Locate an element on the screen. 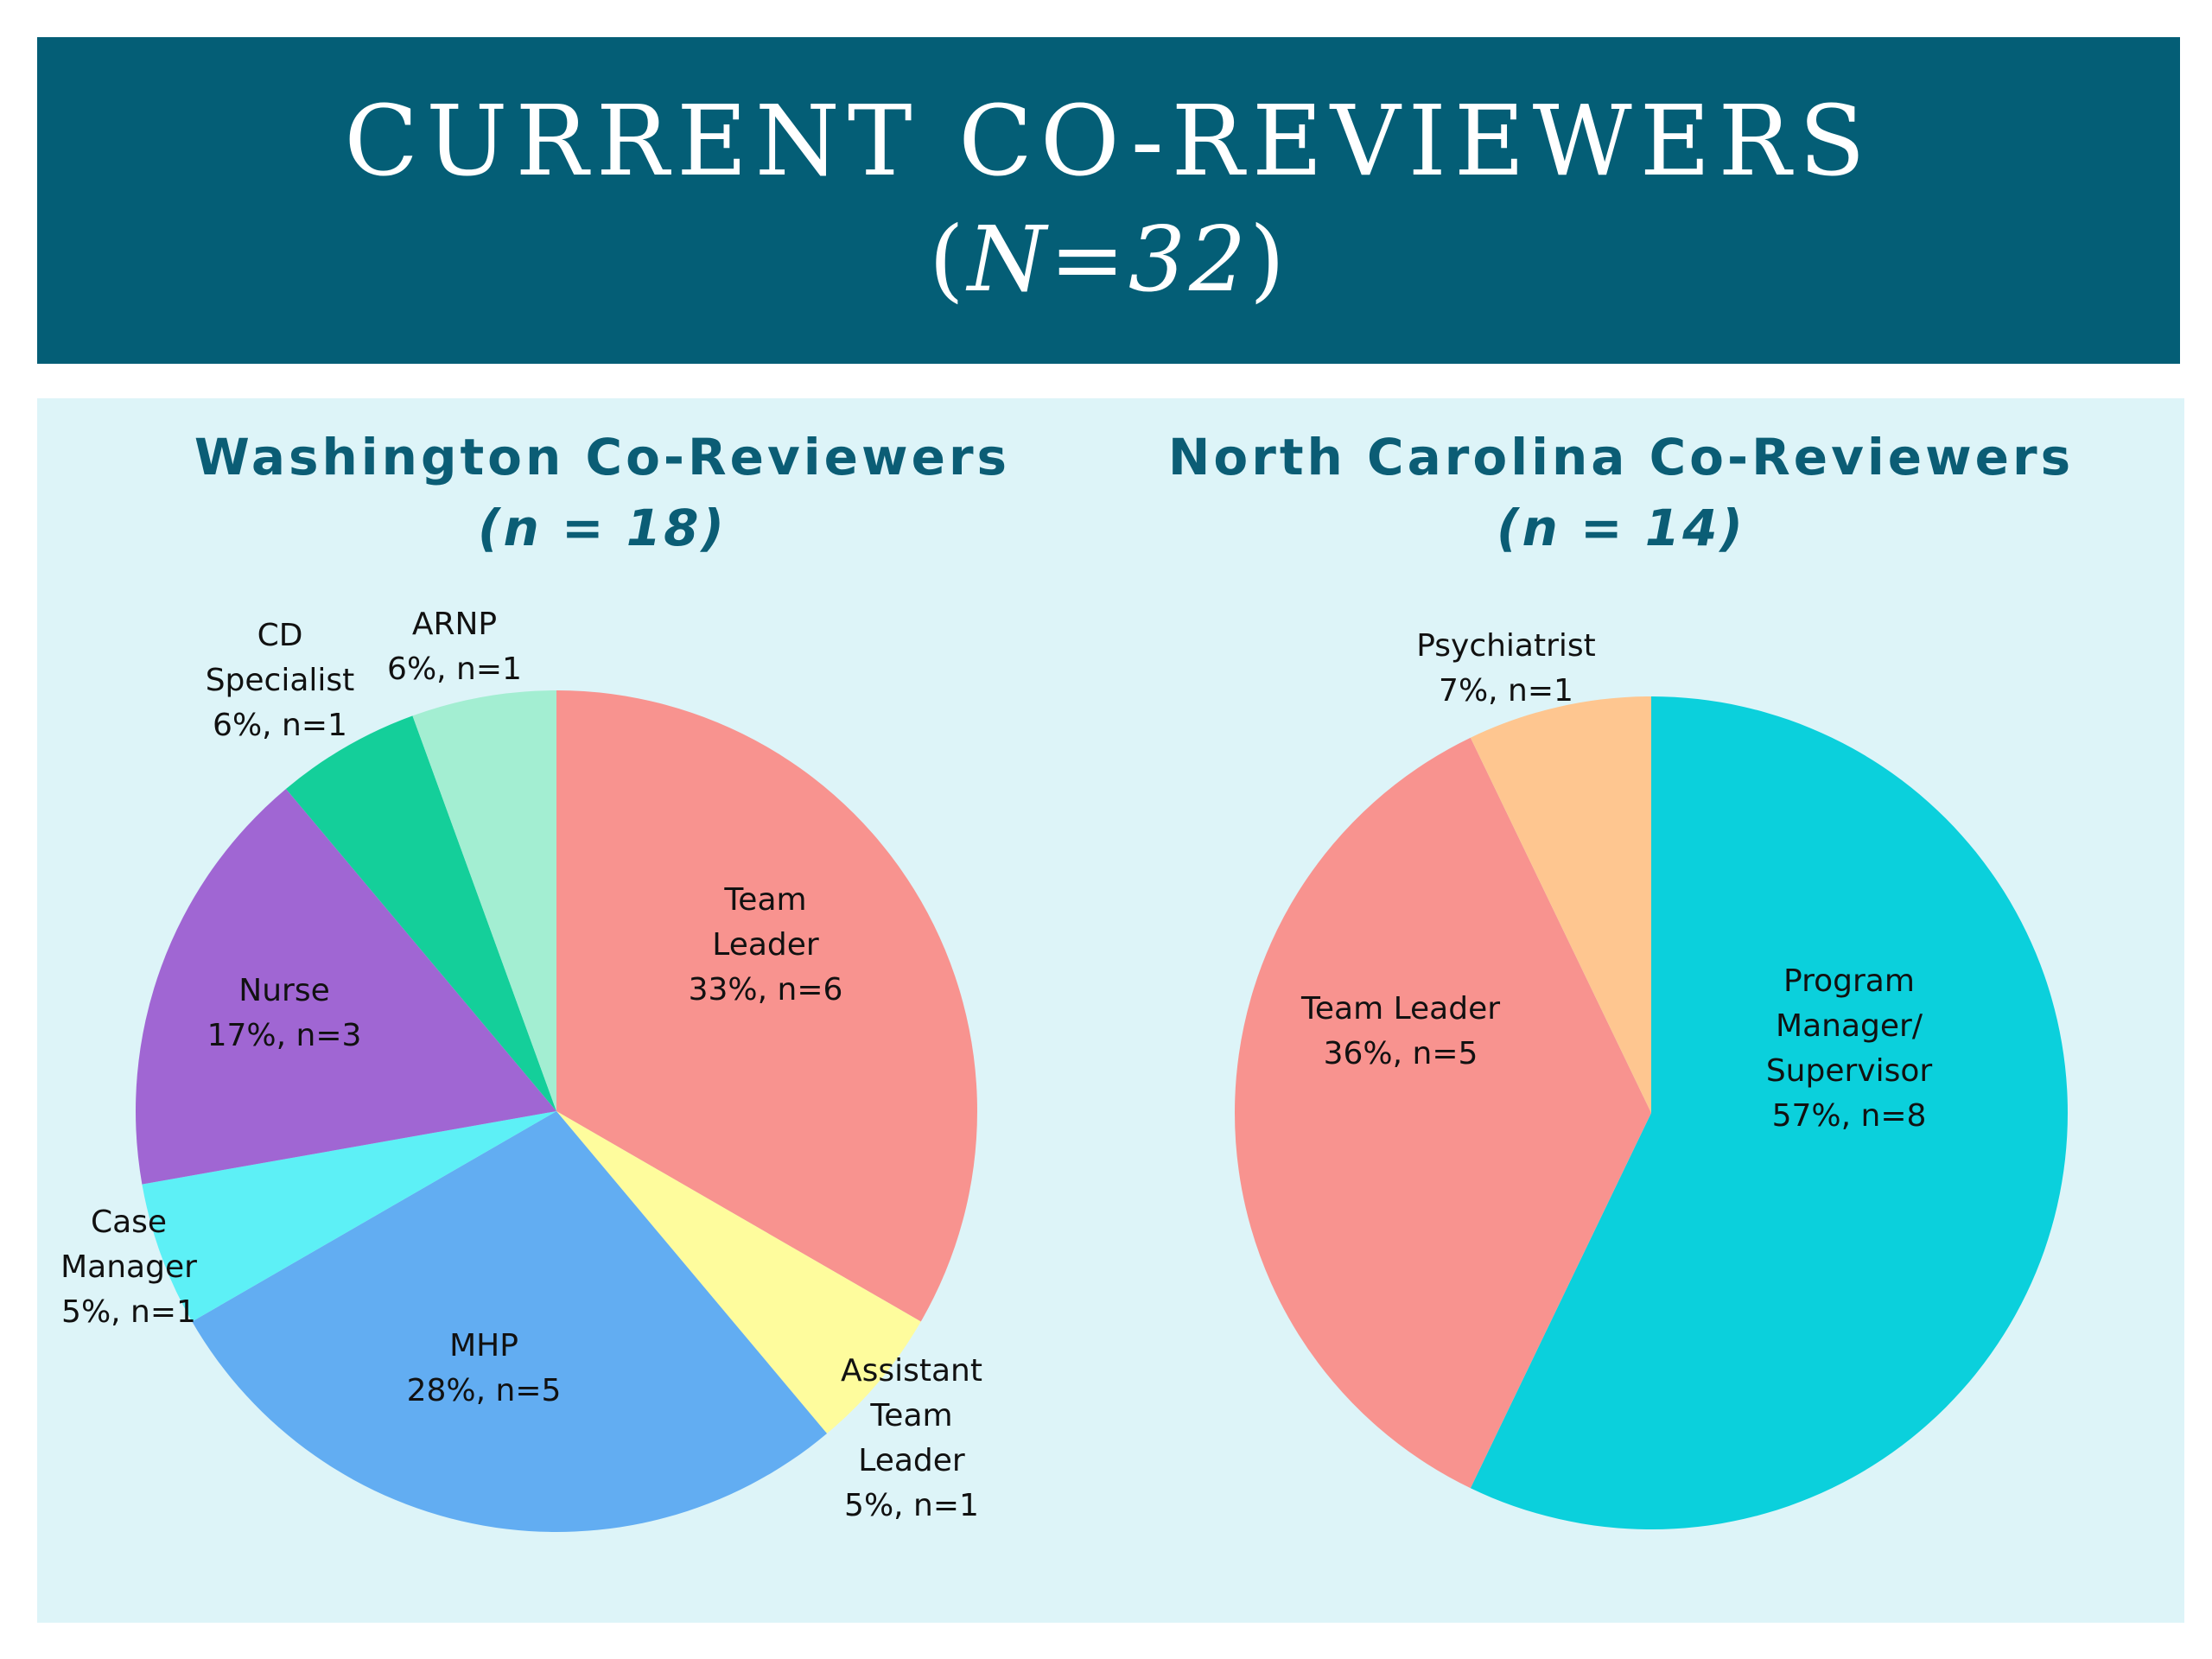  label-line: Case is located at coordinates (129, 1222).